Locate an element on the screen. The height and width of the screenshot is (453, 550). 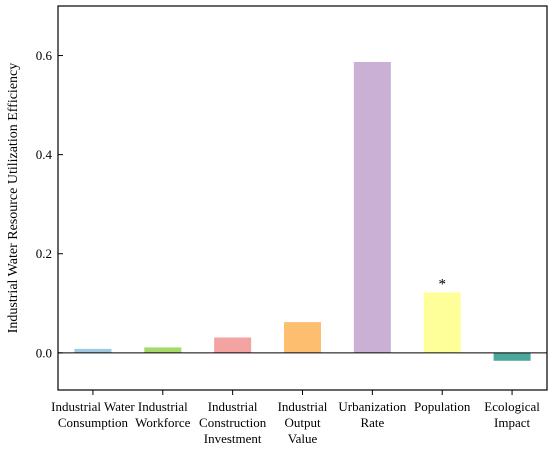
category-label-line: Industrial Water is located at coordinates (93, 406).